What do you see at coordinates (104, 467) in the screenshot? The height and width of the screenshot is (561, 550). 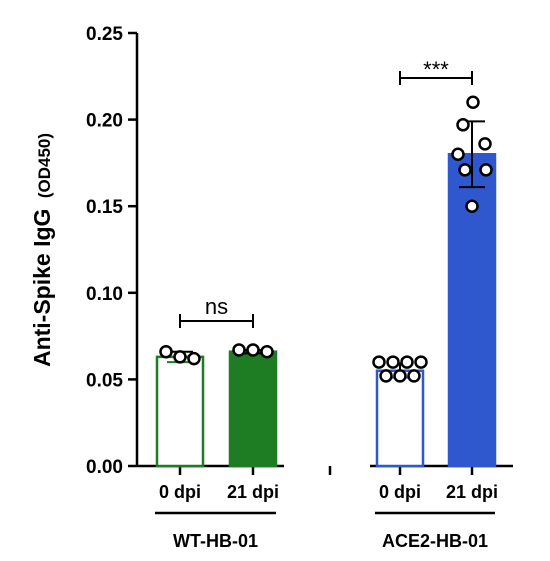 I see `y-tick-label: 0.00` at bounding box center [104, 467].